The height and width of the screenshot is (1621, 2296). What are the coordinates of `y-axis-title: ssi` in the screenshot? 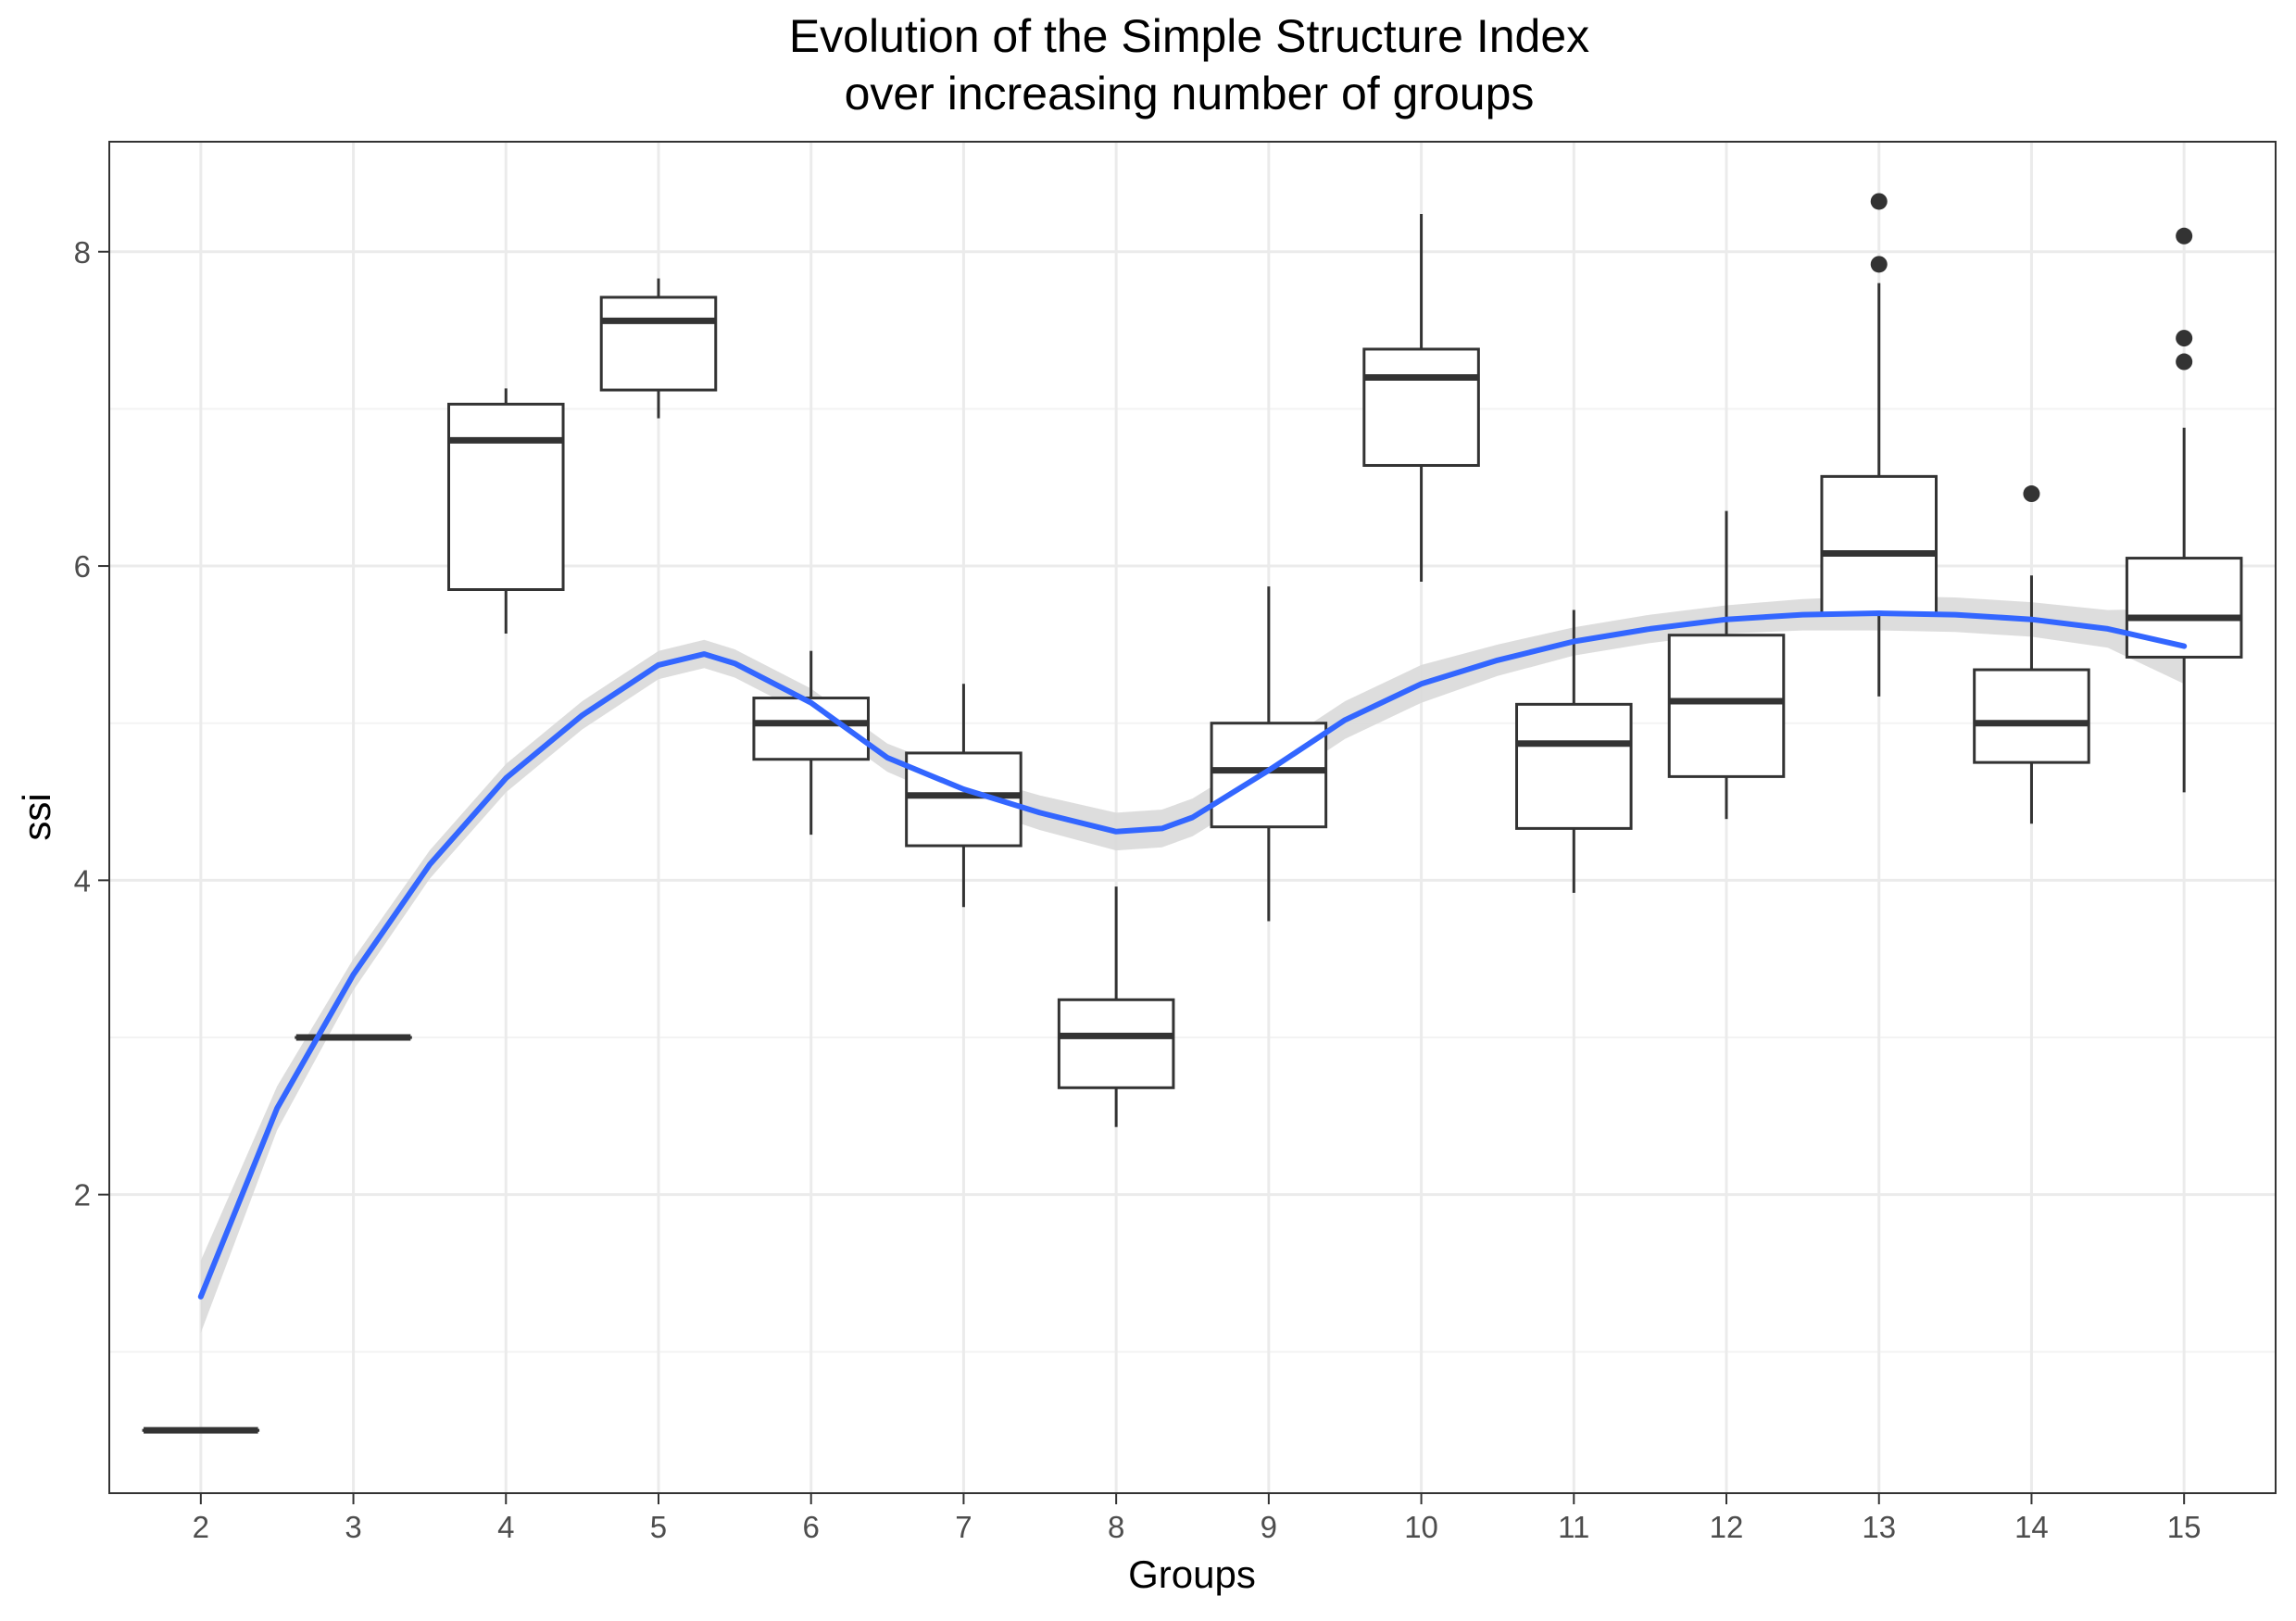 It's located at (36, 816).